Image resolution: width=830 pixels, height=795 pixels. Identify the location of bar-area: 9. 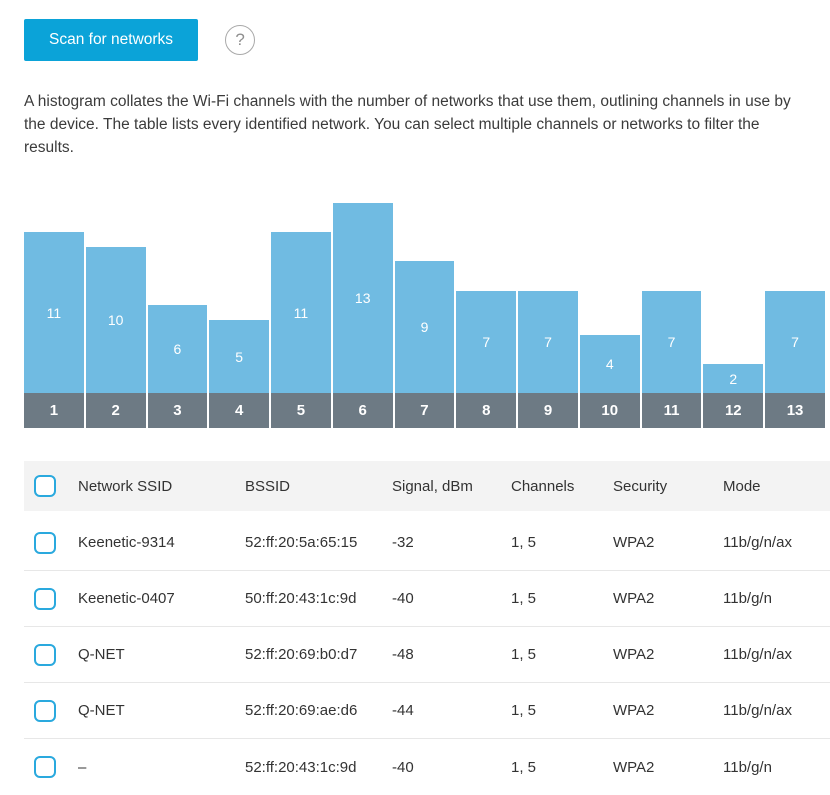
(424, 298).